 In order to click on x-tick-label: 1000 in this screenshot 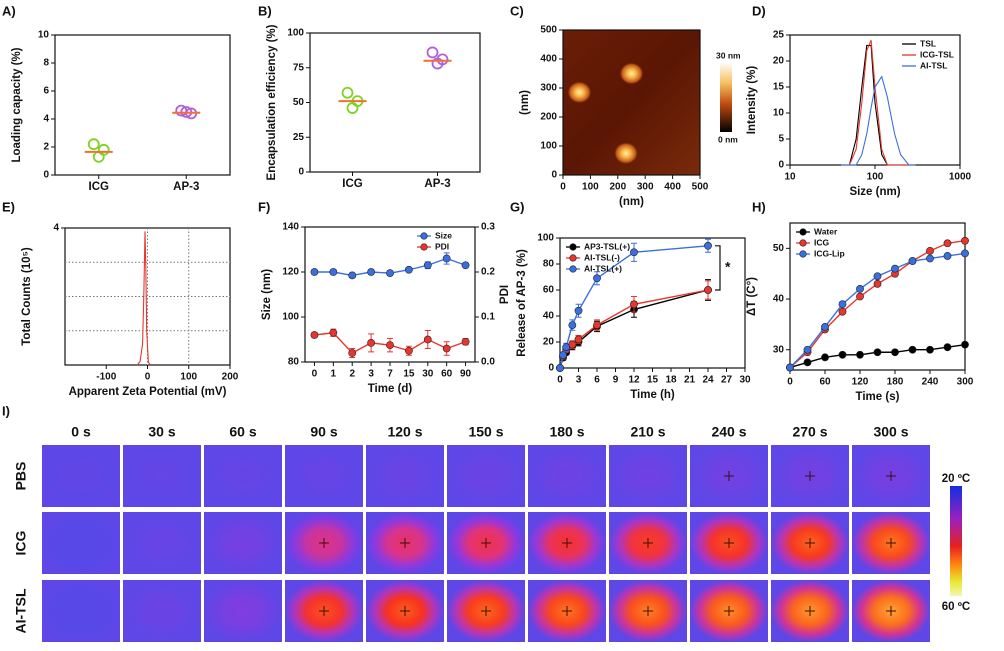, I will do `click(960, 177)`.